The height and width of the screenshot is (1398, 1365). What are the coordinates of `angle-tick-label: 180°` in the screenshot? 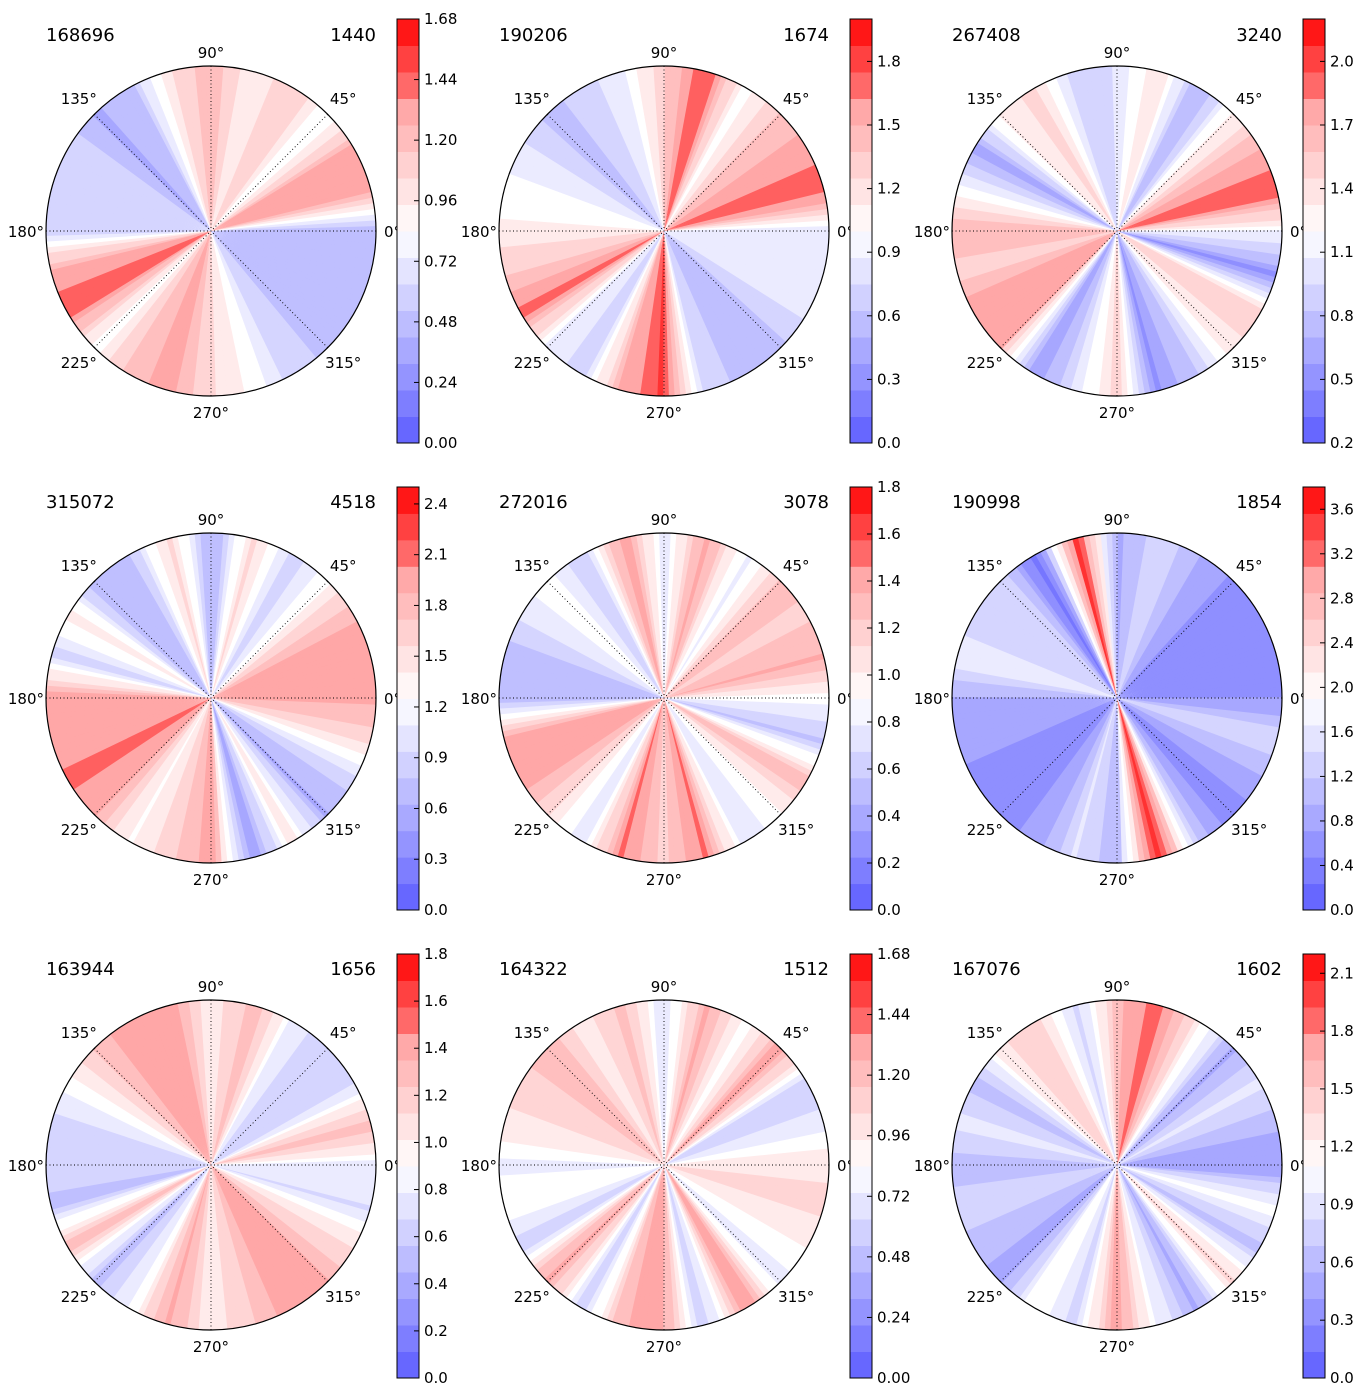 It's located at (26, 232).